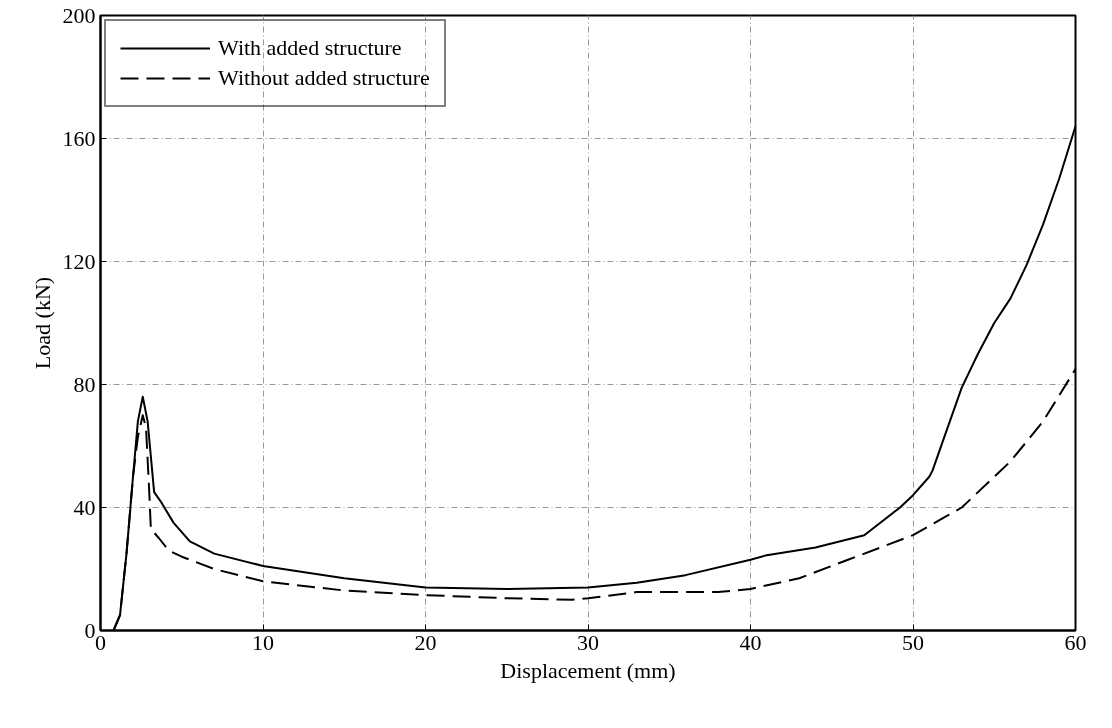 This screenshot has width=1112, height=728. What do you see at coordinates (588, 670) in the screenshot?
I see `x-axis-title: Displacement (mm)` at bounding box center [588, 670].